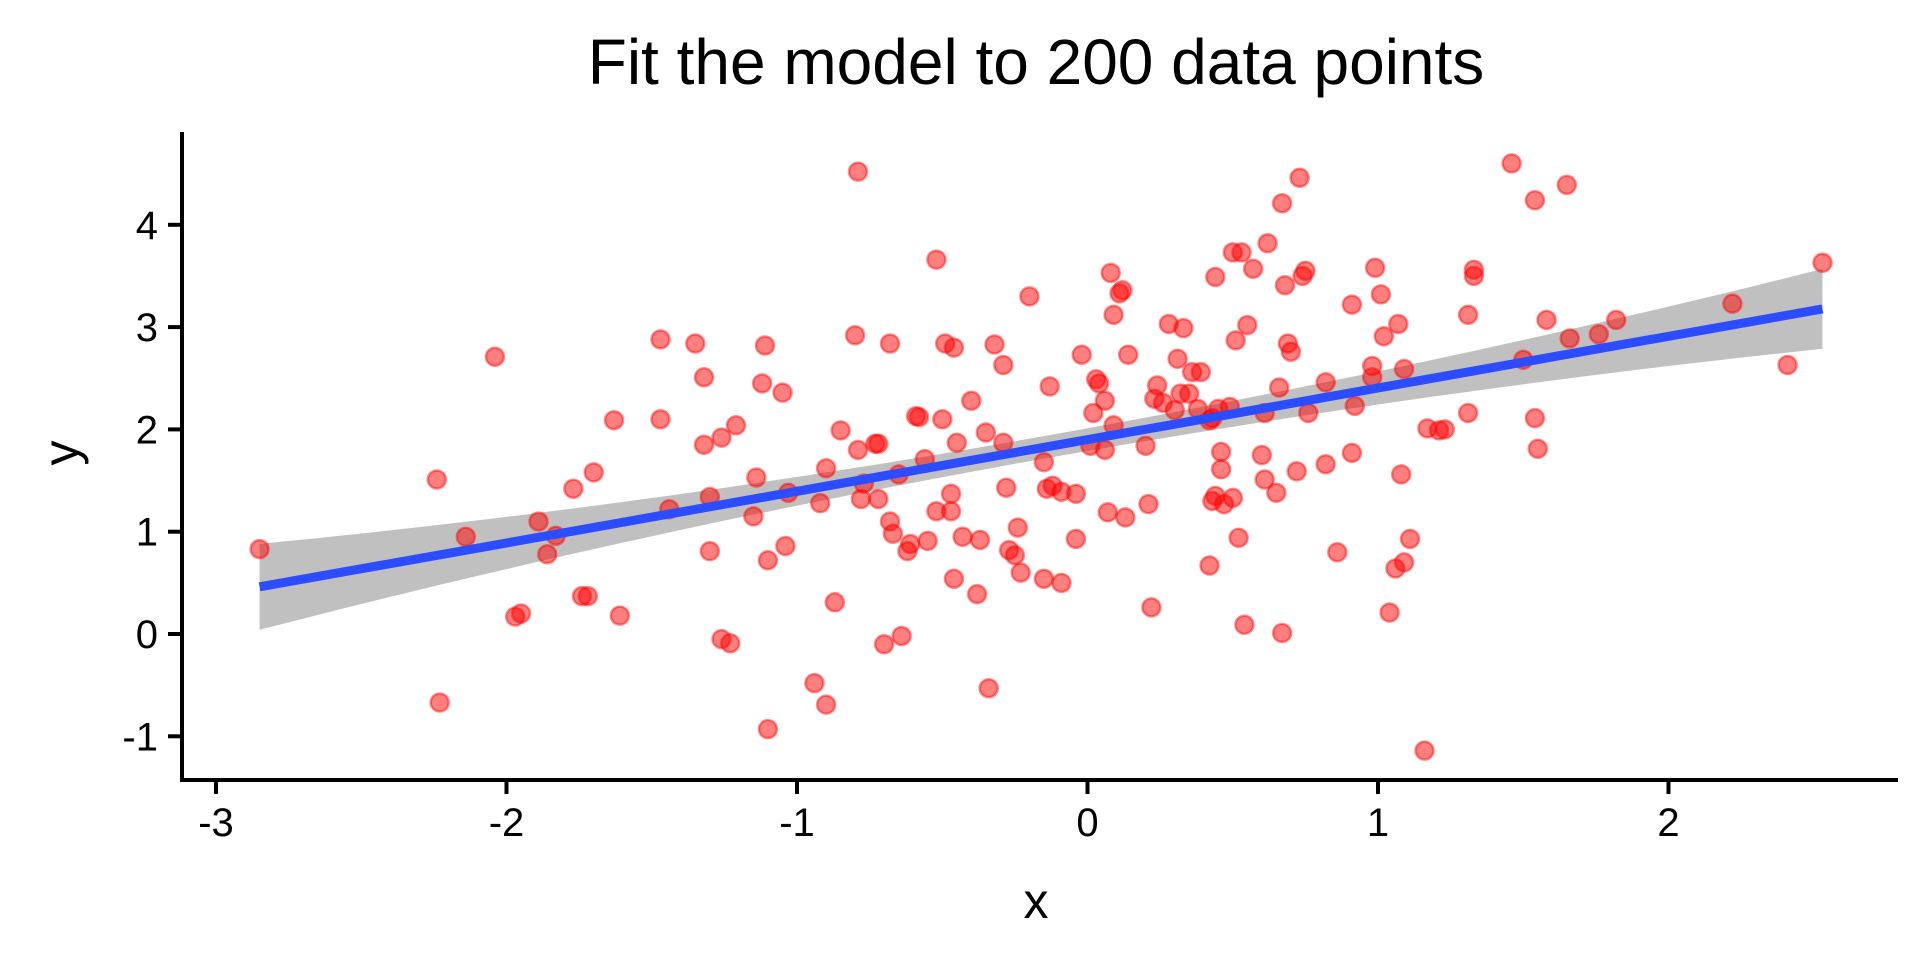 The height and width of the screenshot is (960, 1920). What do you see at coordinates (147, 533) in the screenshot?
I see `y-tick-label: 1` at bounding box center [147, 533].